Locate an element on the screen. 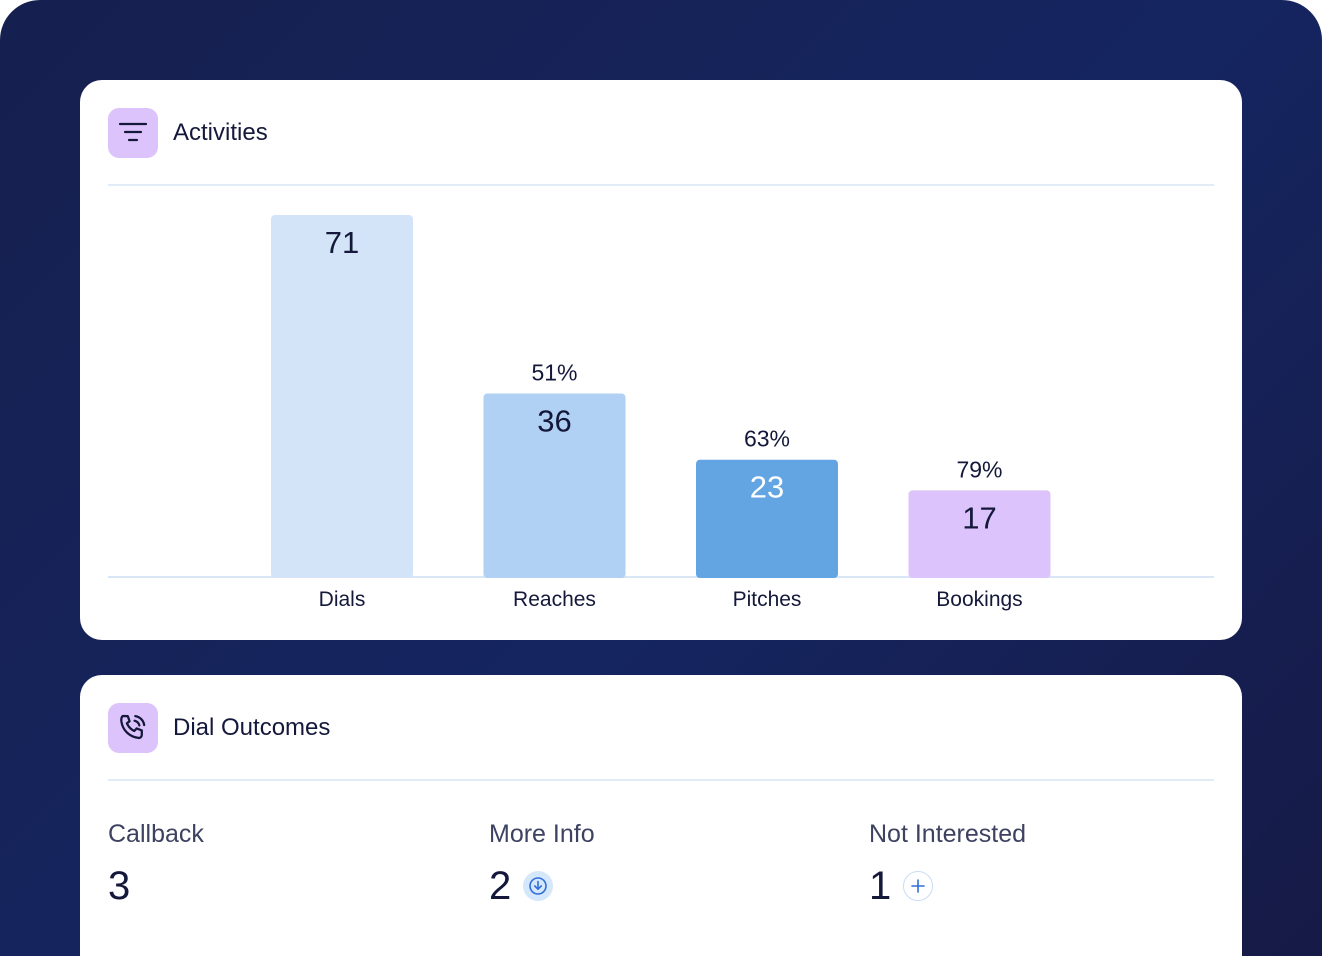  bar-bookings is located at coordinates (979, 534).